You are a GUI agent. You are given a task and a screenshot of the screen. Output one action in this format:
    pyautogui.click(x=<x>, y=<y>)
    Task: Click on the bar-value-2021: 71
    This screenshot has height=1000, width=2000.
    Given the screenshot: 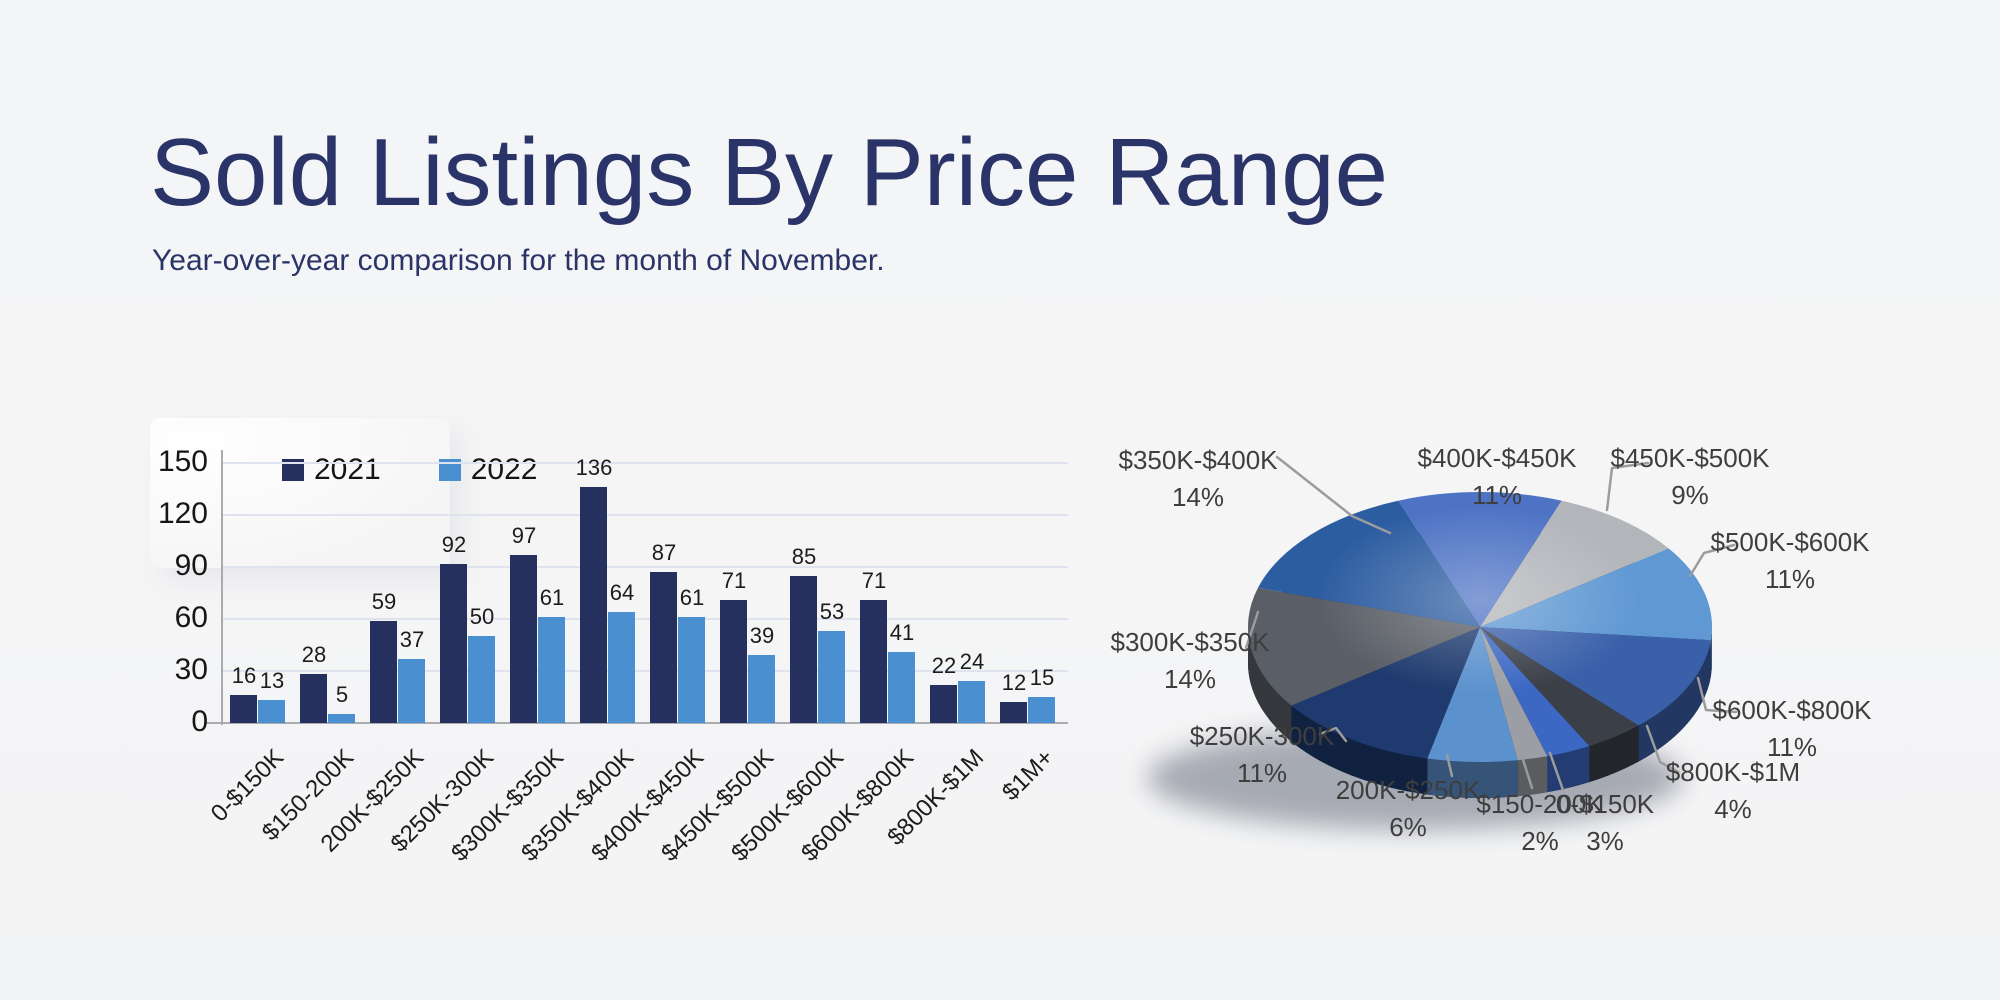 What is the action you would take?
    pyautogui.click(x=874, y=580)
    